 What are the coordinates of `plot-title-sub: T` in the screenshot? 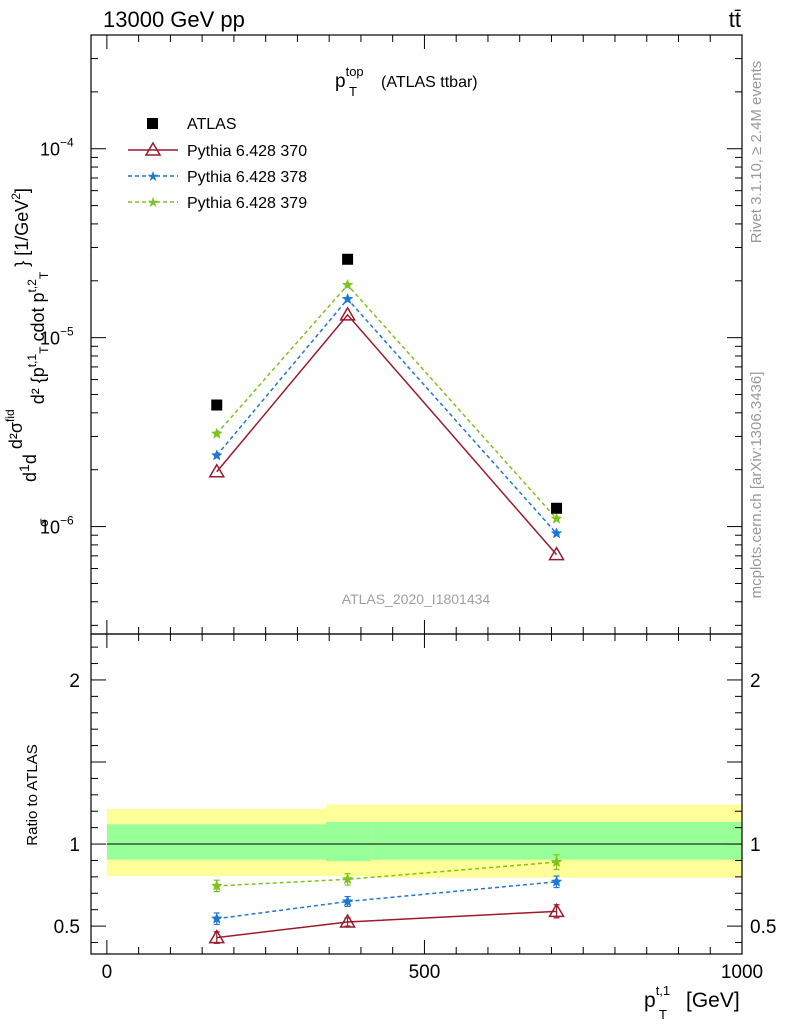 It's located at (353, 91).